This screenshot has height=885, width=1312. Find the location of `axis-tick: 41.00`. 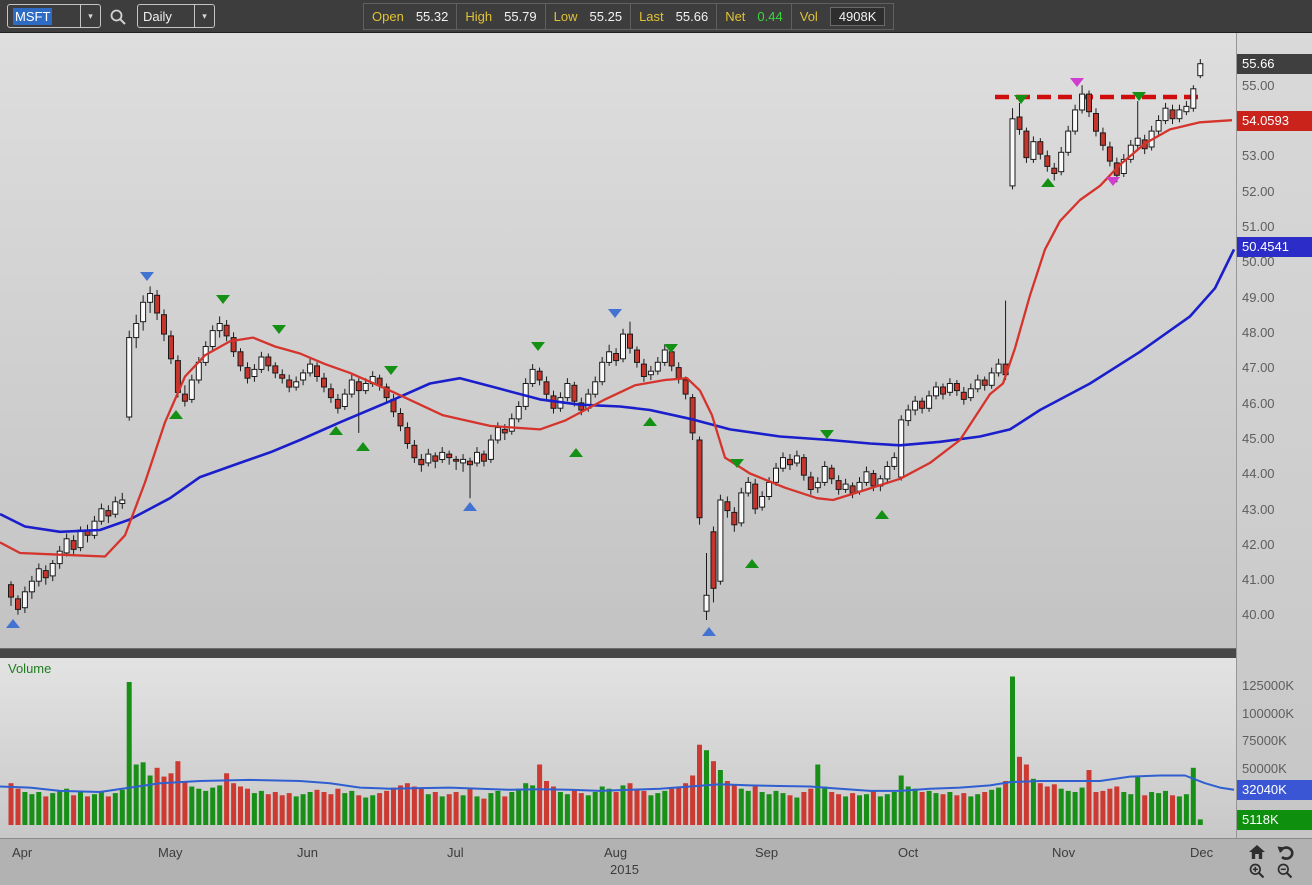

axis-tick: 41.00 is located at coordinates (1258, 579).